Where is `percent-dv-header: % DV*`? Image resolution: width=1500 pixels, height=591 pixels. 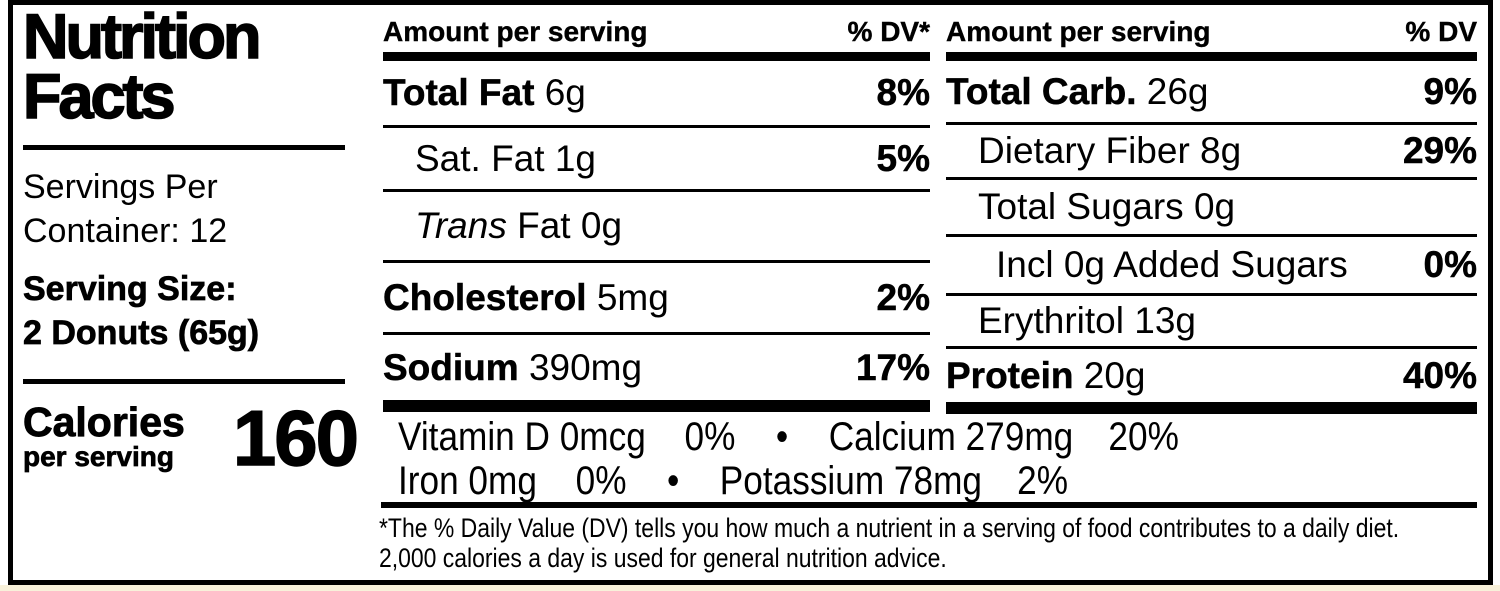
percent-dv-header: % DV* is located at coordinates (888, 31).